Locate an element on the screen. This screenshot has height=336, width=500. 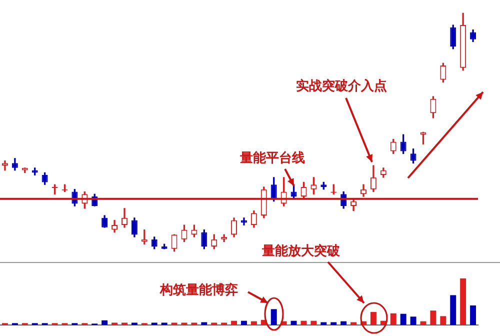
annotation: 量能放大突破 is located at coordinates (301, 252).